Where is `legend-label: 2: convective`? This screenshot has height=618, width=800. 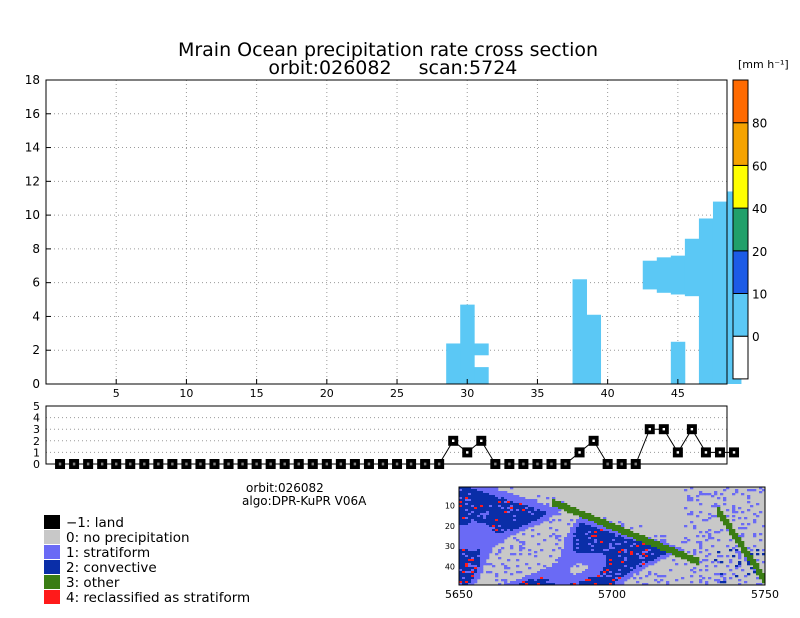
legend-label: 2: convective is located at coordinates (111, 568).